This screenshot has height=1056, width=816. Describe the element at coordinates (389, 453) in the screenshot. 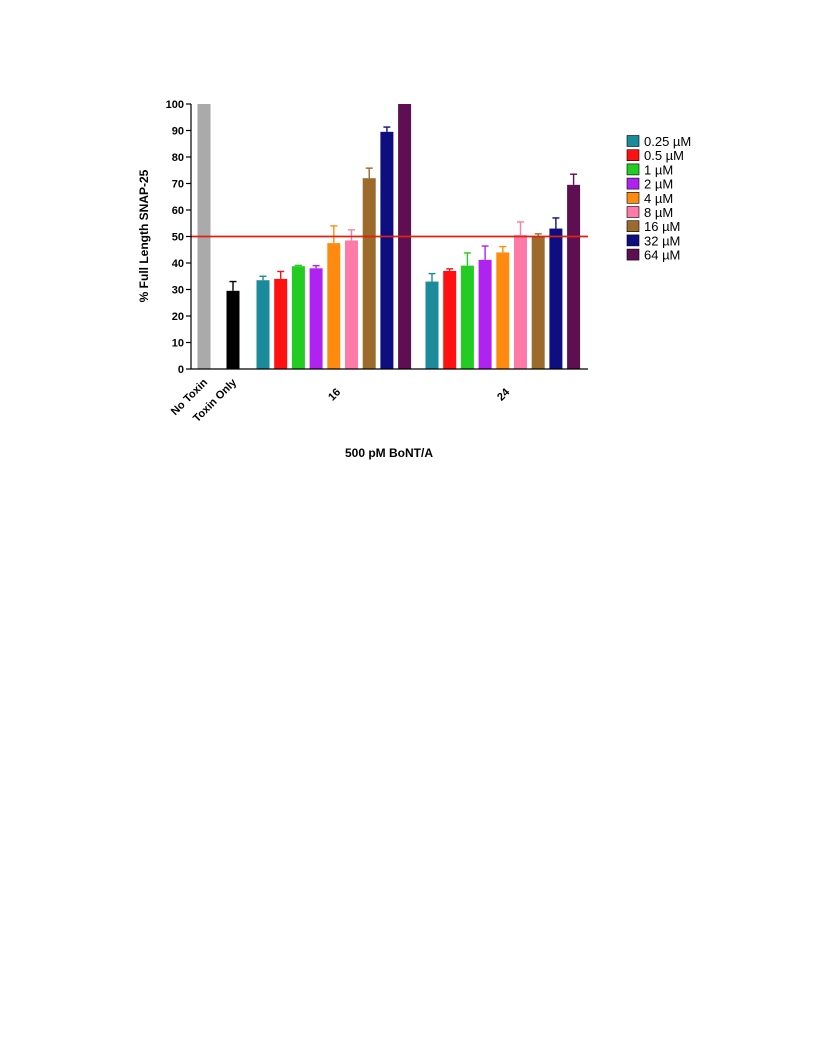

I see `x-axis-title: 500 pM BoNT/A` at that location.